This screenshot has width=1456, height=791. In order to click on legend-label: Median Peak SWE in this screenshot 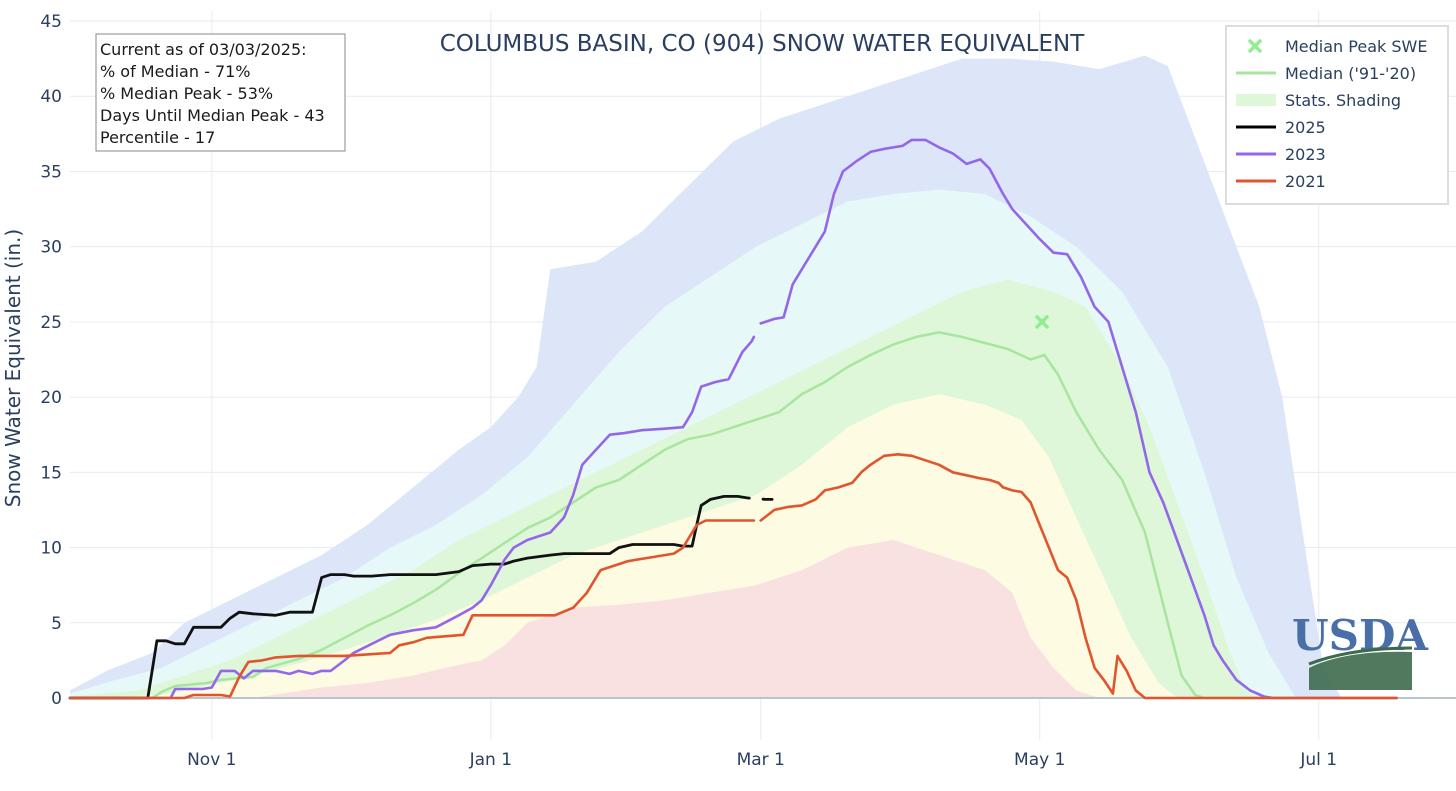, I will do `click(1356, 46)`.